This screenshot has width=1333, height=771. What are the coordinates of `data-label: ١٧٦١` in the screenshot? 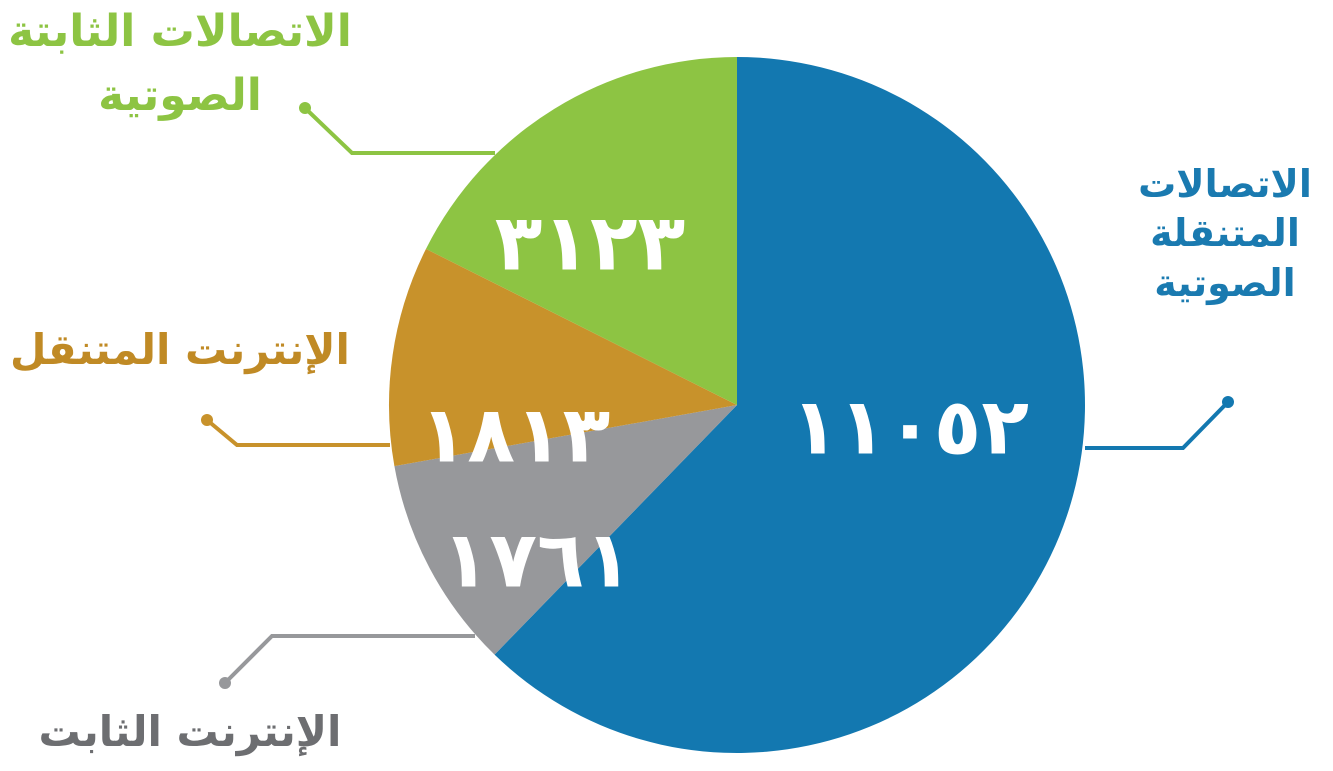 It's located at (537, 560).